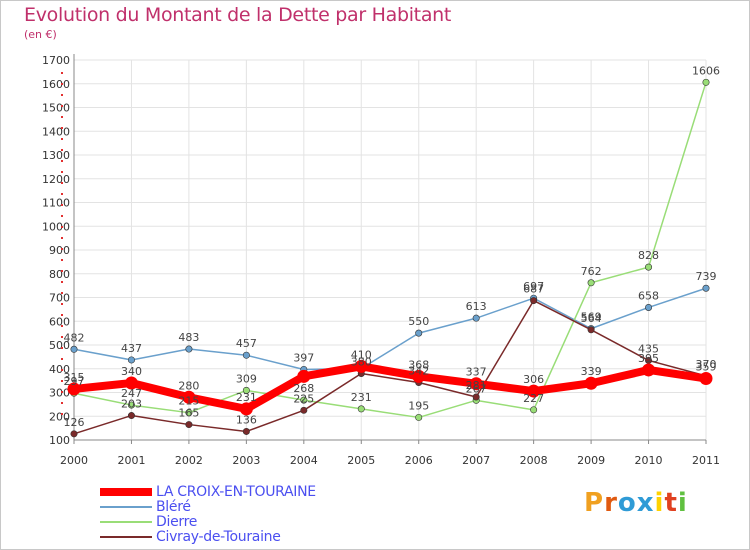 The height and width of the screenshot is (550, 750). I want to click on proxiti-logo: Proxiti, so click(636, 503).